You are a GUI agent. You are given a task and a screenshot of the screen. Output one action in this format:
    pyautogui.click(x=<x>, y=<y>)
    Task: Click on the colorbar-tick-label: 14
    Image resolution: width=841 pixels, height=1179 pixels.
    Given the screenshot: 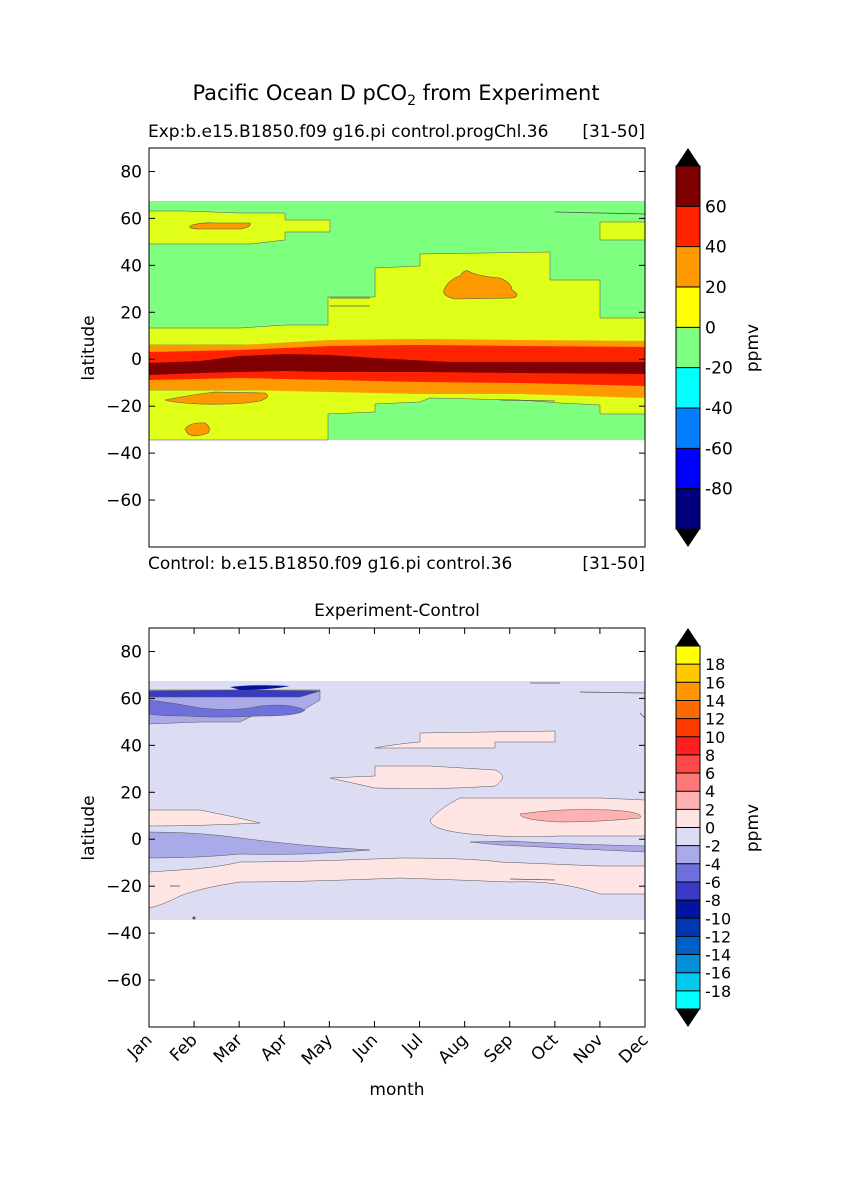 What is the action you would take?
    pyautogui.click(x=715, y=700)
    